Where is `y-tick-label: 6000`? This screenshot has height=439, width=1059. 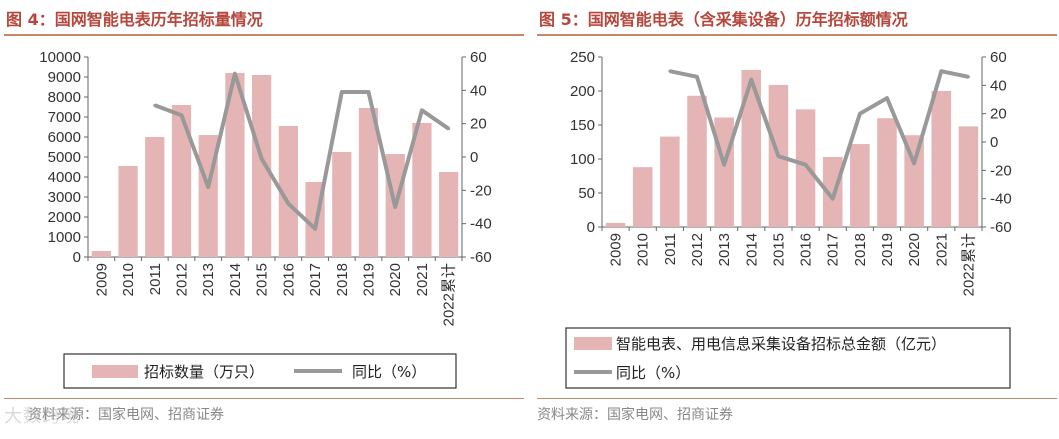 y-tick-label: 6000 is located at coordinates (64, 137).